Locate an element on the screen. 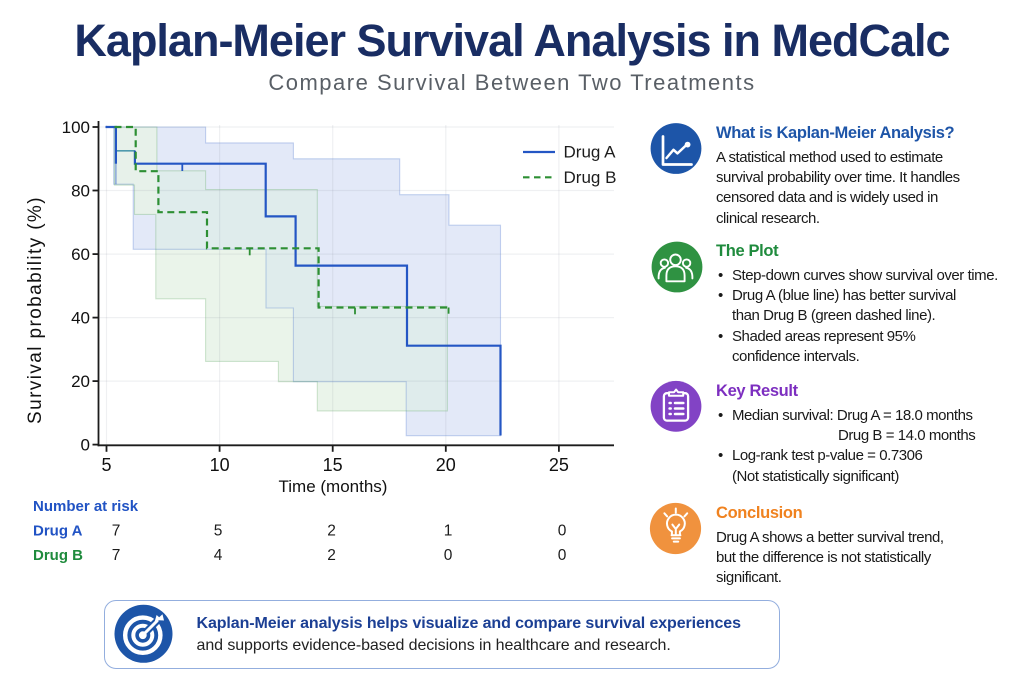  svg-text: 40 is located at coordinates (80, 318).